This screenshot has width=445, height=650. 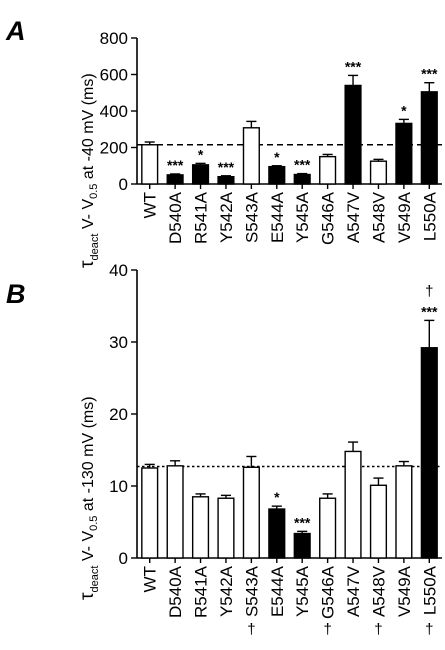 What do you see at coordinates (88, 453) in the screenshot?
I see `y-label-end: at -130 mV (ms)` at bounding box center [88, 453].